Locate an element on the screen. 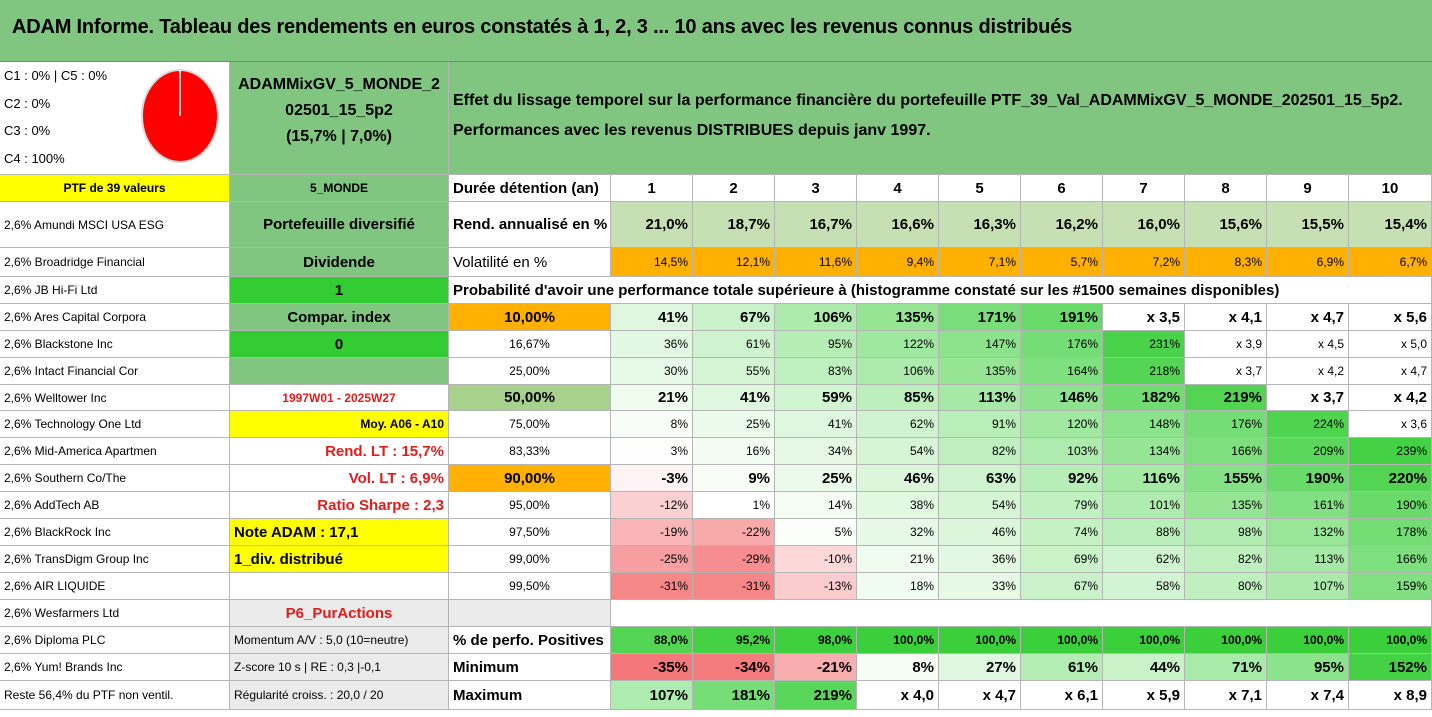 This screenshot has height=717, width=1432. proba-value: 91% is located at coordinates (980, 424).